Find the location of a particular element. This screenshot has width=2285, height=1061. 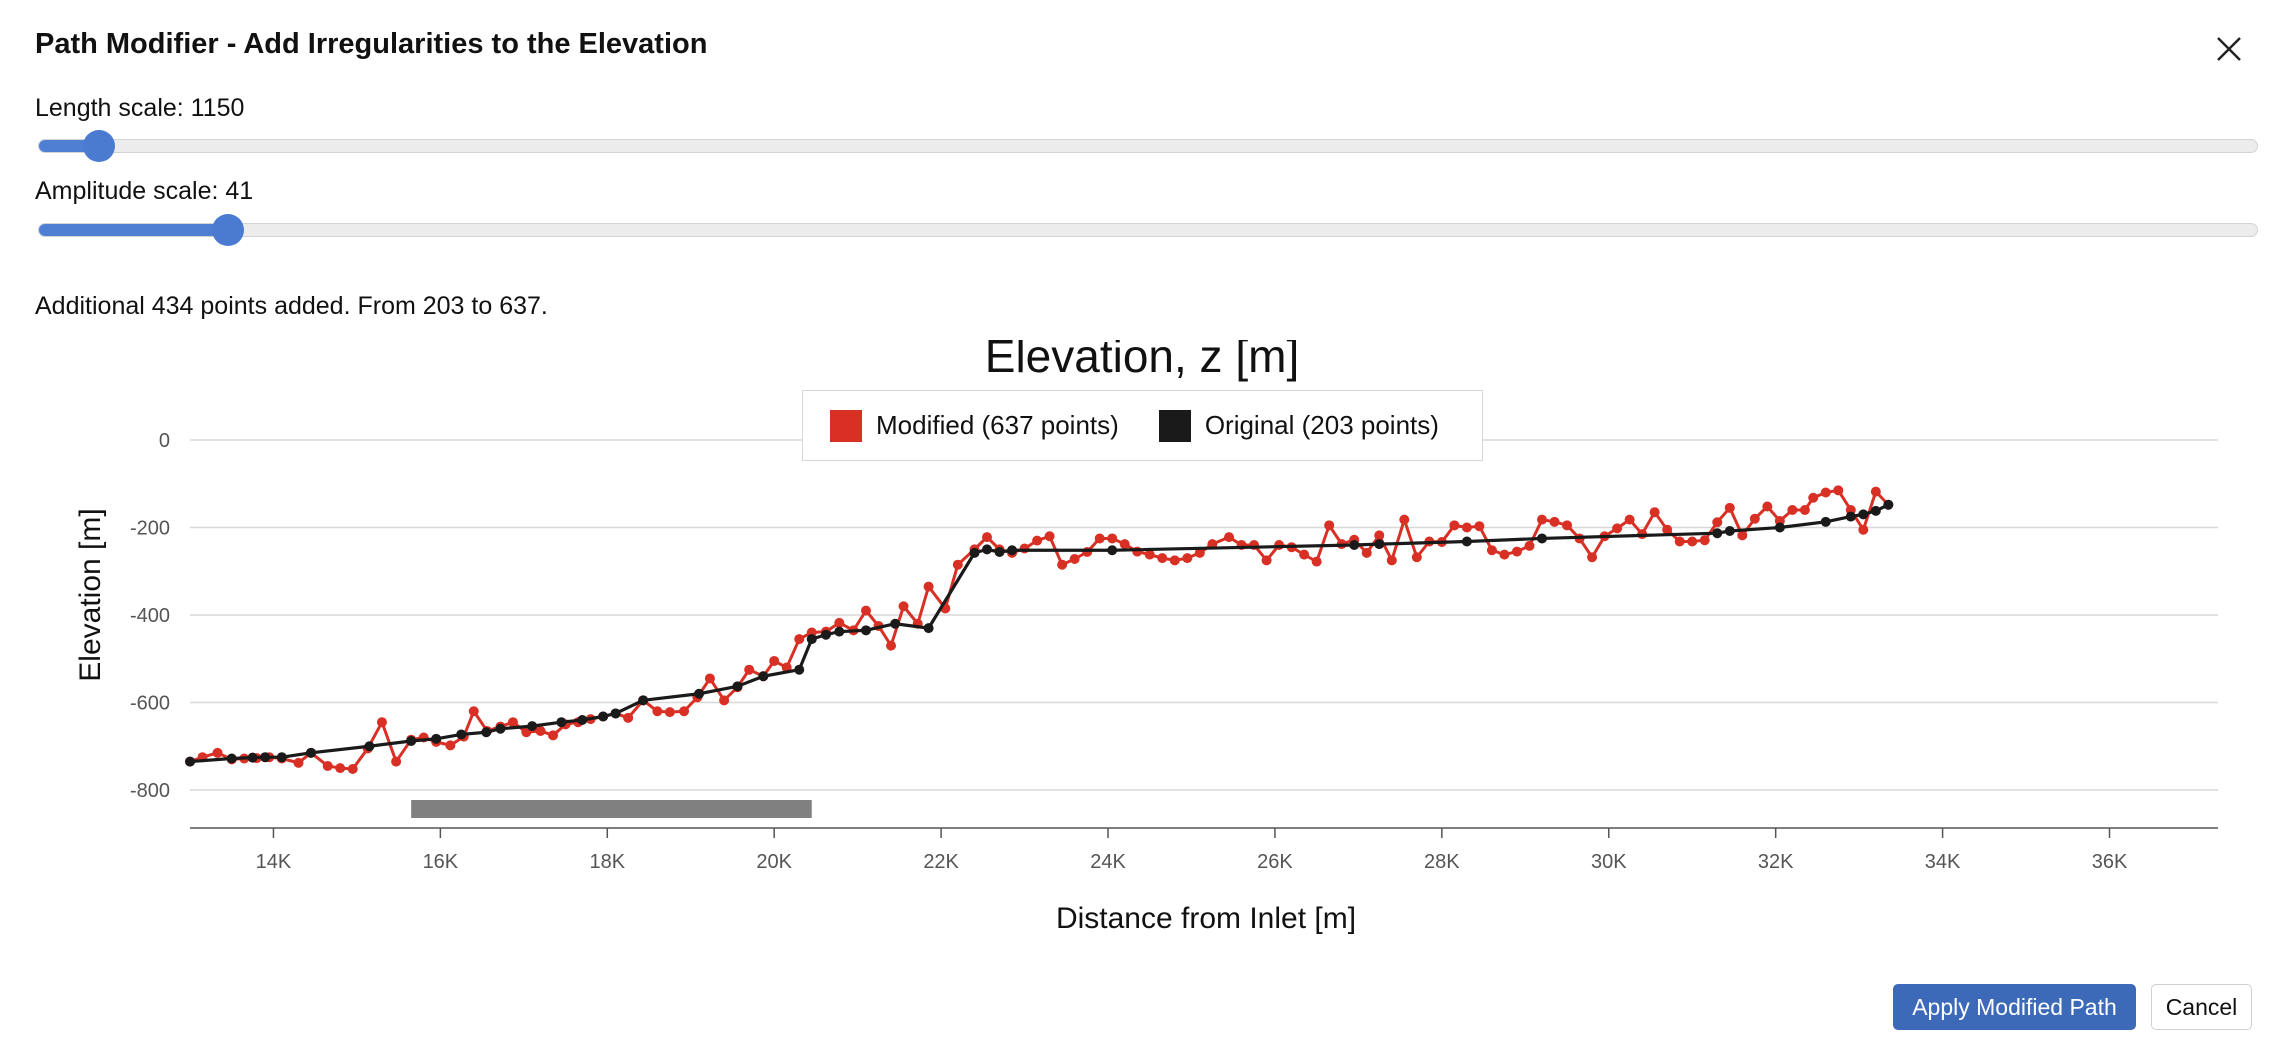

length-scale-thumb is located at coordinates (98, 146).